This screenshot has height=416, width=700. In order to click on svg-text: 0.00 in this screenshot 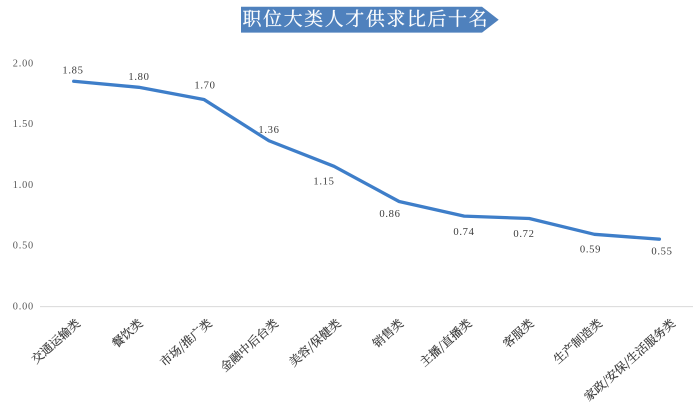, I will do `click(23, 306)`.